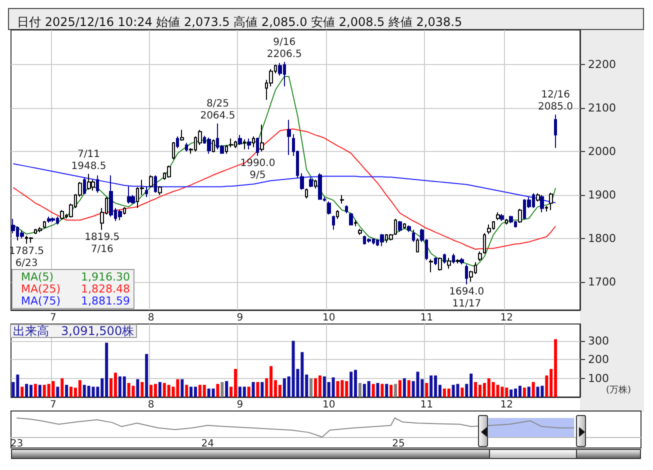 This screenshot has width=653, height=470. Describe the element at coordinates (507, 405) in the screenshot. I see `x-tick-label: 12` at that location.